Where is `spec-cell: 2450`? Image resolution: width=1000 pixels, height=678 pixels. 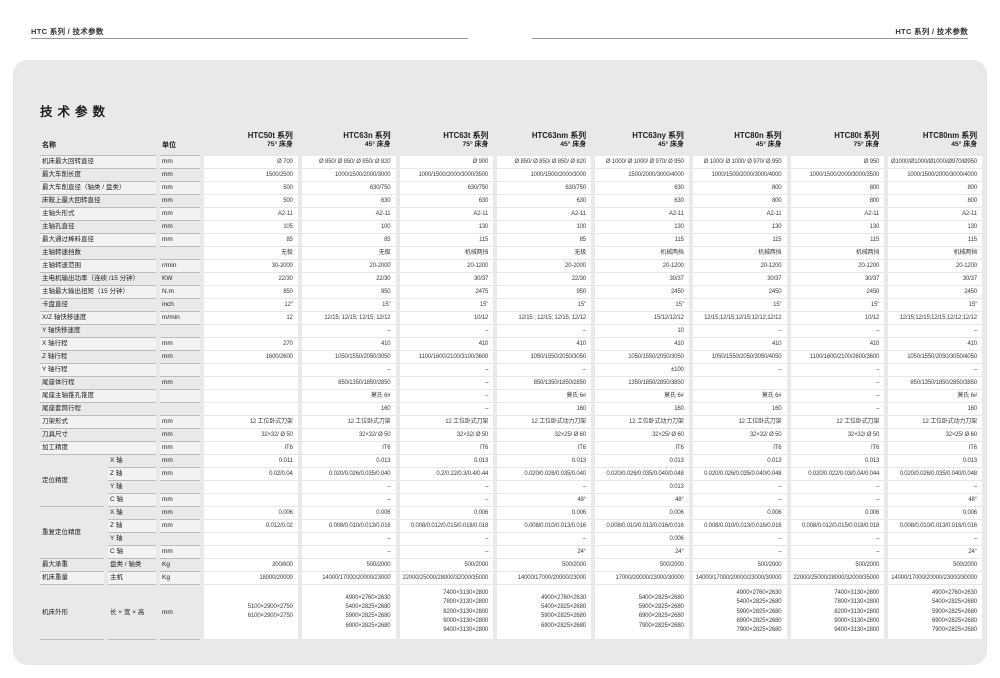
spec-cell: 2450 is located at coordinates (642, 292).